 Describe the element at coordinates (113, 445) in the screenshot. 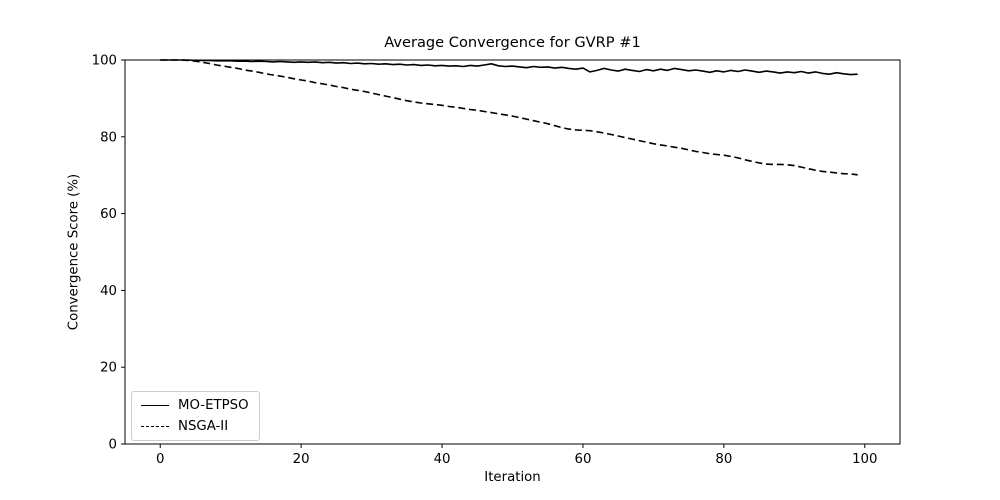

I see `y-tick-label: 0` at that location.